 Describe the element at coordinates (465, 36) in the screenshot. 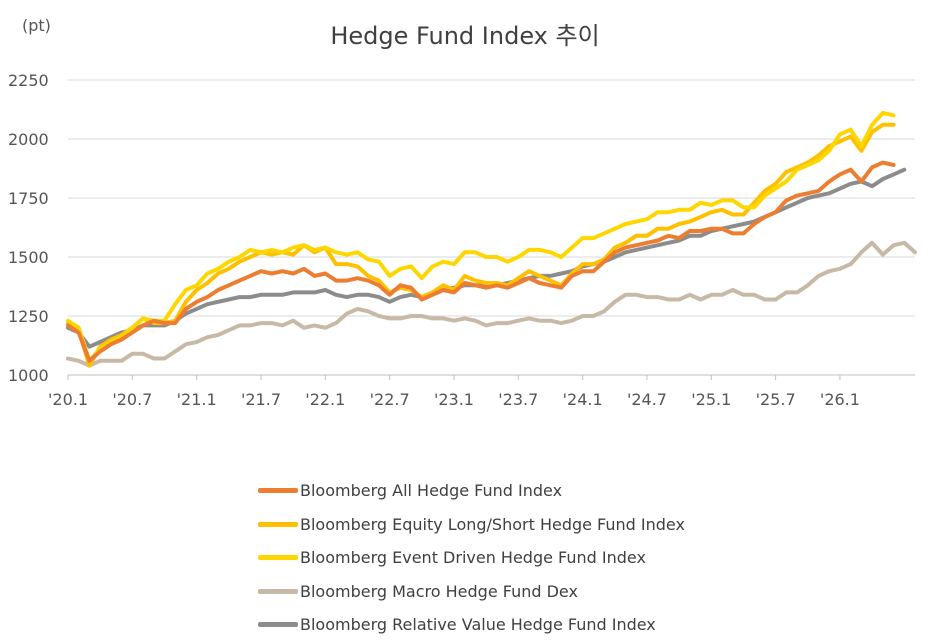

I see `chart-title: Hedge Fund Index 추이` at that location.